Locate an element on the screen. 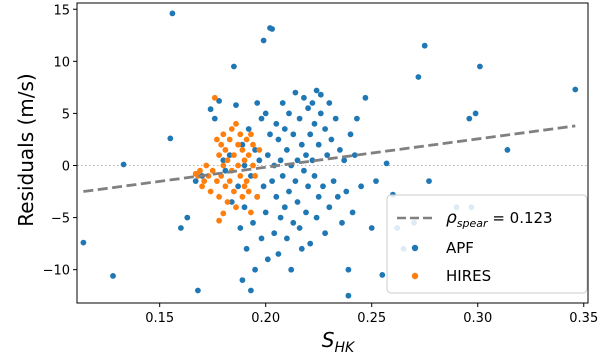 The image size is (600, 352). x-tick-label: 0.20 is located at coordinates (265, 318).